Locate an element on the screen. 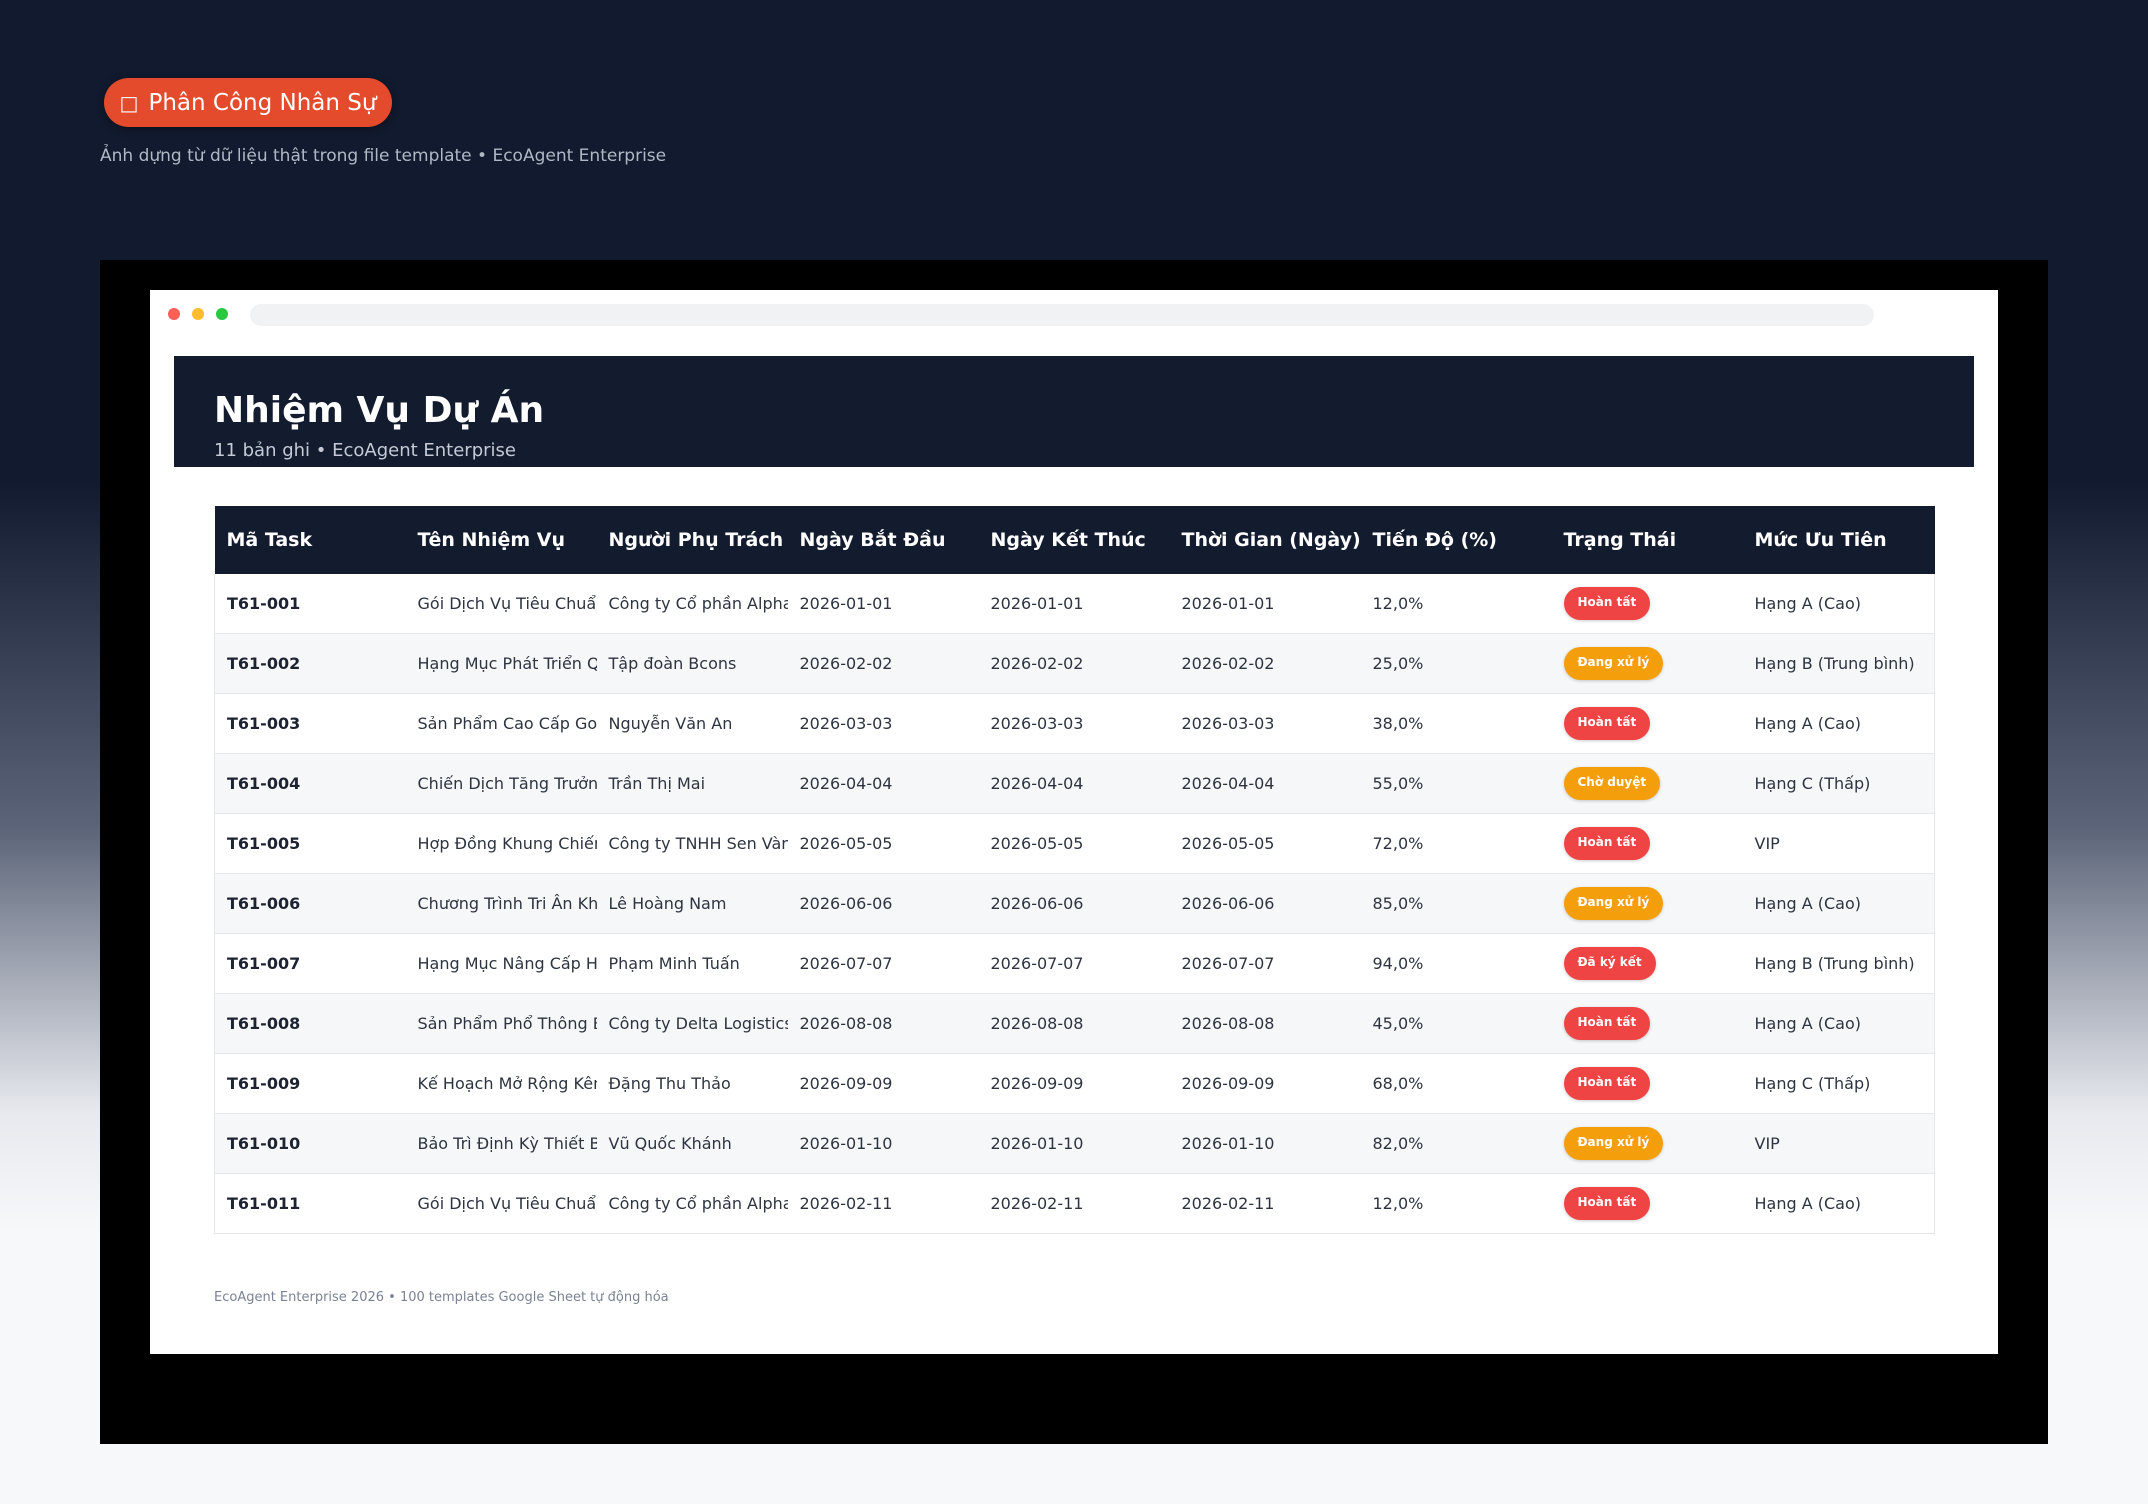 The image size is (2148, 1504). column-header: Mã Task is located at coordinates (310, 540).